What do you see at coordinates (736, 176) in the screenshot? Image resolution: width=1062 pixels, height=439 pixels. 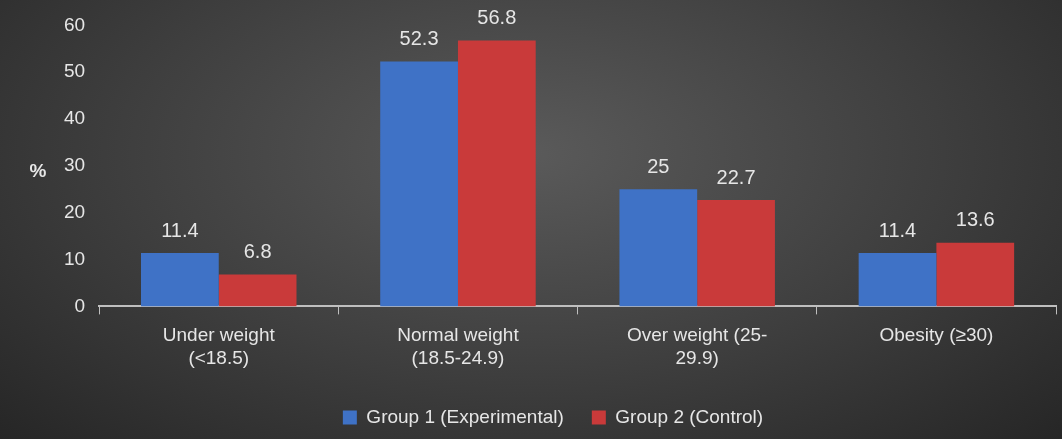 I see `data-label: 22.7` at bounding box center [736, 176].